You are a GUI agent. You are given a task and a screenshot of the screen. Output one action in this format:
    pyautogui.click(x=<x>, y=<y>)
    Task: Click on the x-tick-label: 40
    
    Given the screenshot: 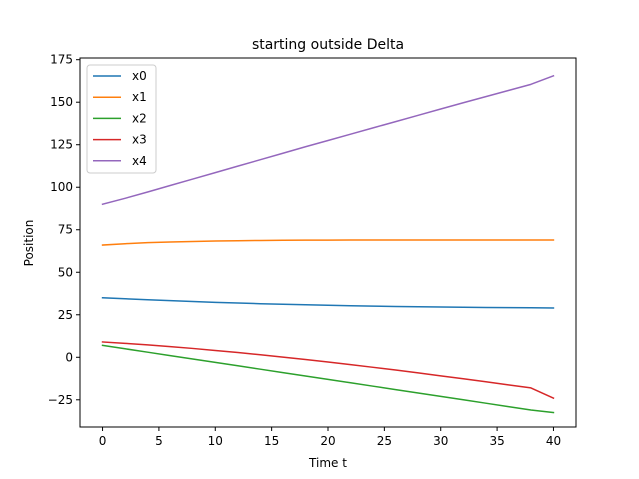 What is the action you would take?
    pyautogui.click(x=553, y=441)
    